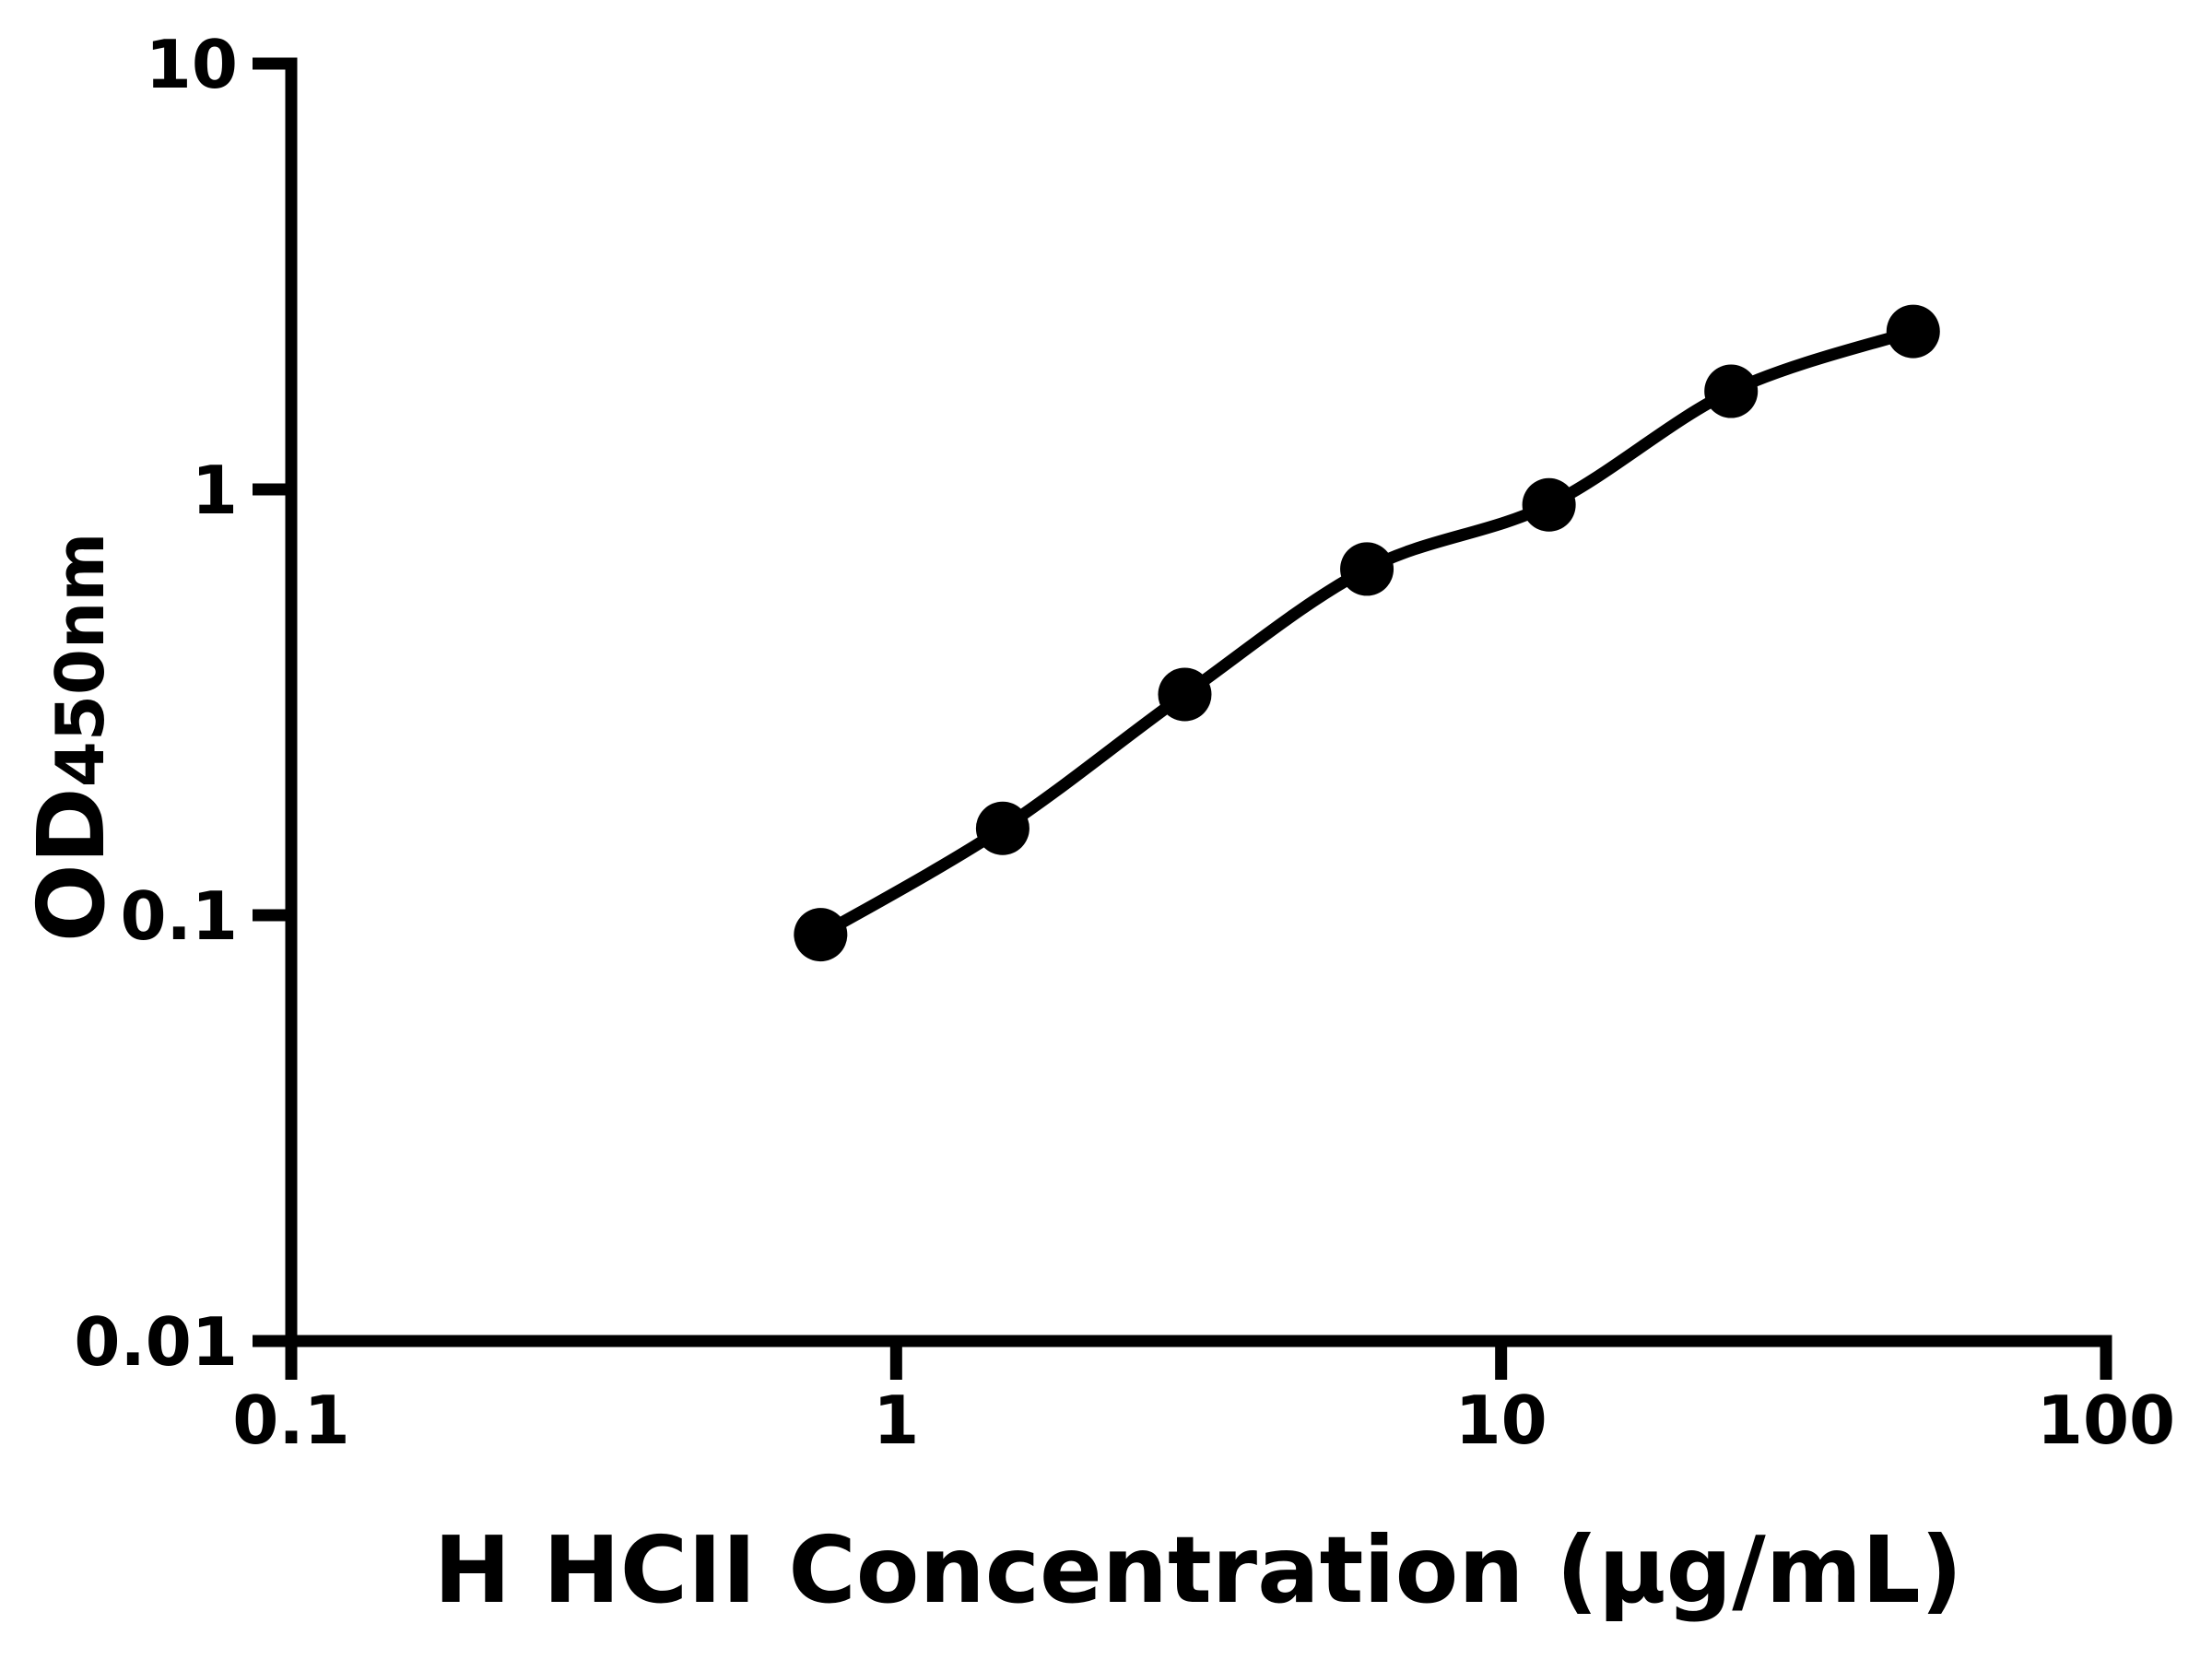  What do you see at coordinates (215, 490) in the screenshot?
I see `y-tick-label-1: 1` at bounding box center [215, 490].